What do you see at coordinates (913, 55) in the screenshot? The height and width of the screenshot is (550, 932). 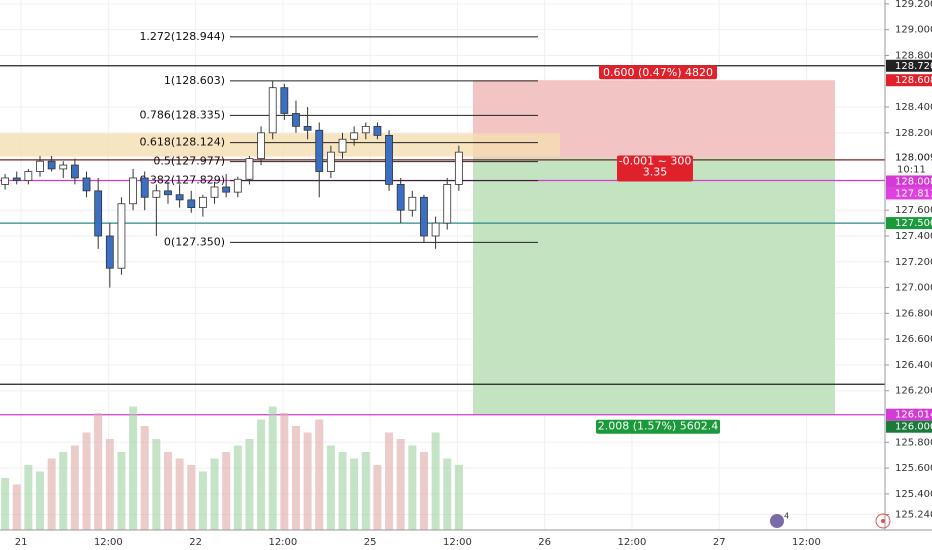 I see `y-tick-label: 128.800` at bounding box center [913, 55].